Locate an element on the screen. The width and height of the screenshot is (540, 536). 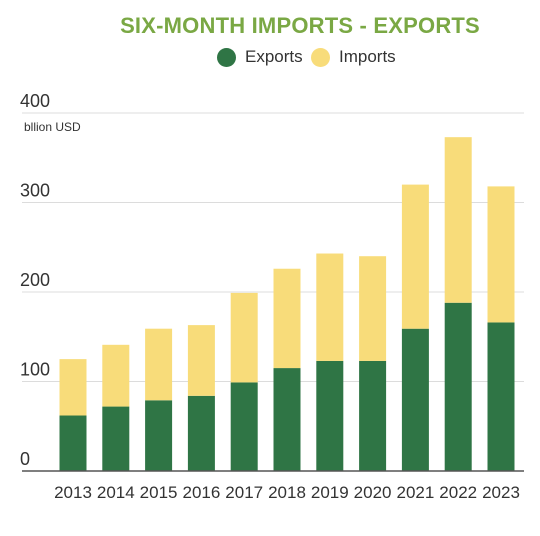
bar-exports-2015 is located at coordinates (159, 435).